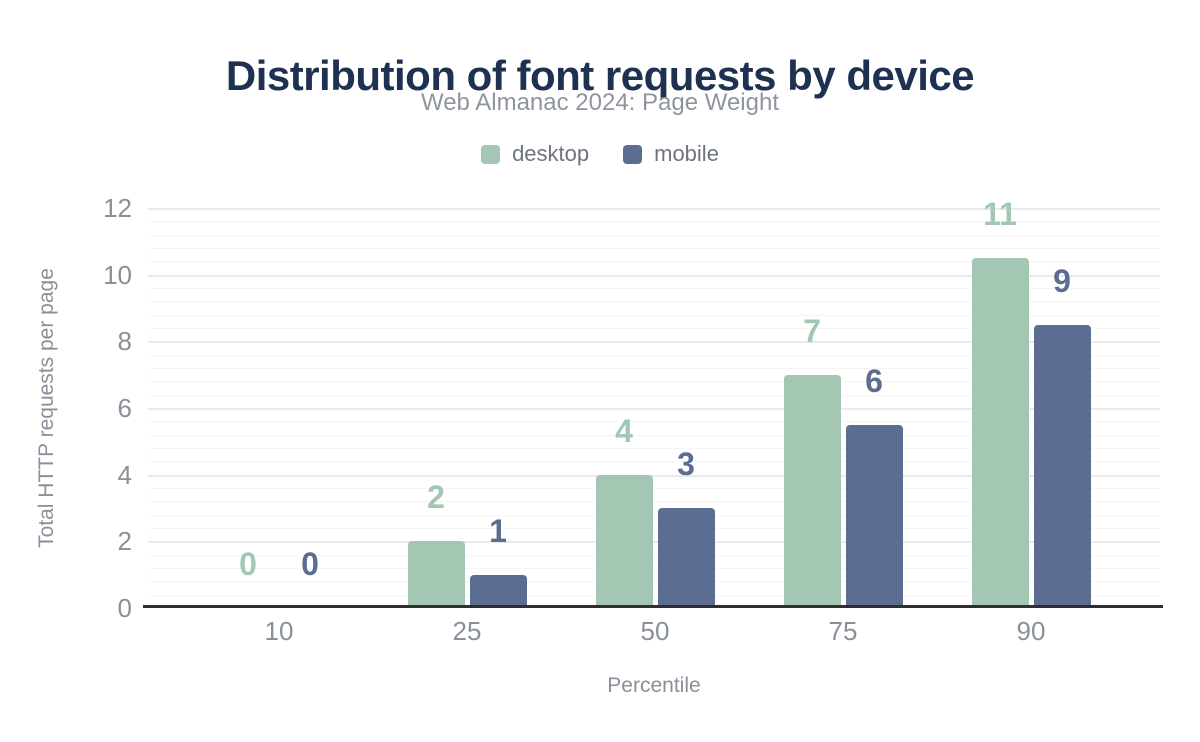 The height and width of the screenshot is (742, 1200). I want to click on gridline-minor-11.6, so click(654, 222).